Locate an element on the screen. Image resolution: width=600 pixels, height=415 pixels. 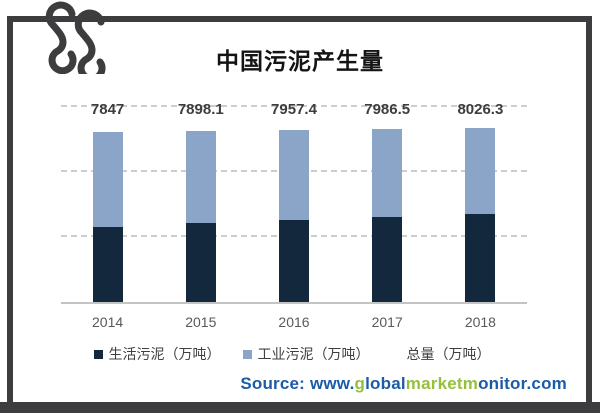
legend-item-0: 生活污泥（万吨） is located at coordinates (157, 354).